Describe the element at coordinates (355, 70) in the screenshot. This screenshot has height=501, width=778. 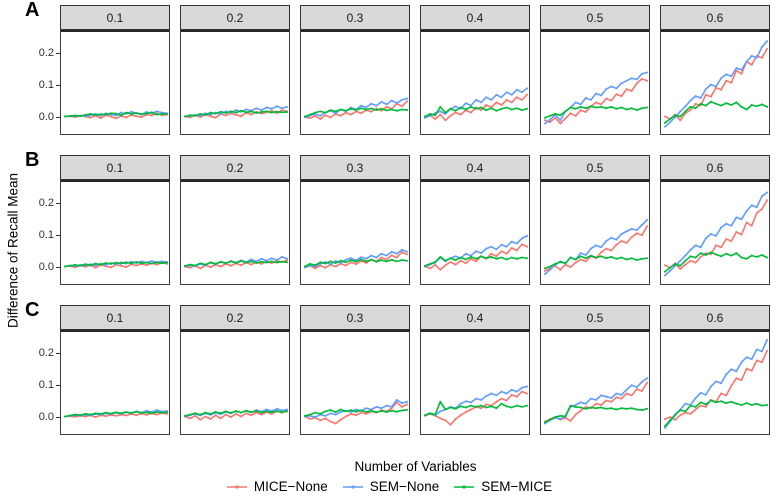
I see `facet-panel: 0.3` at that location.